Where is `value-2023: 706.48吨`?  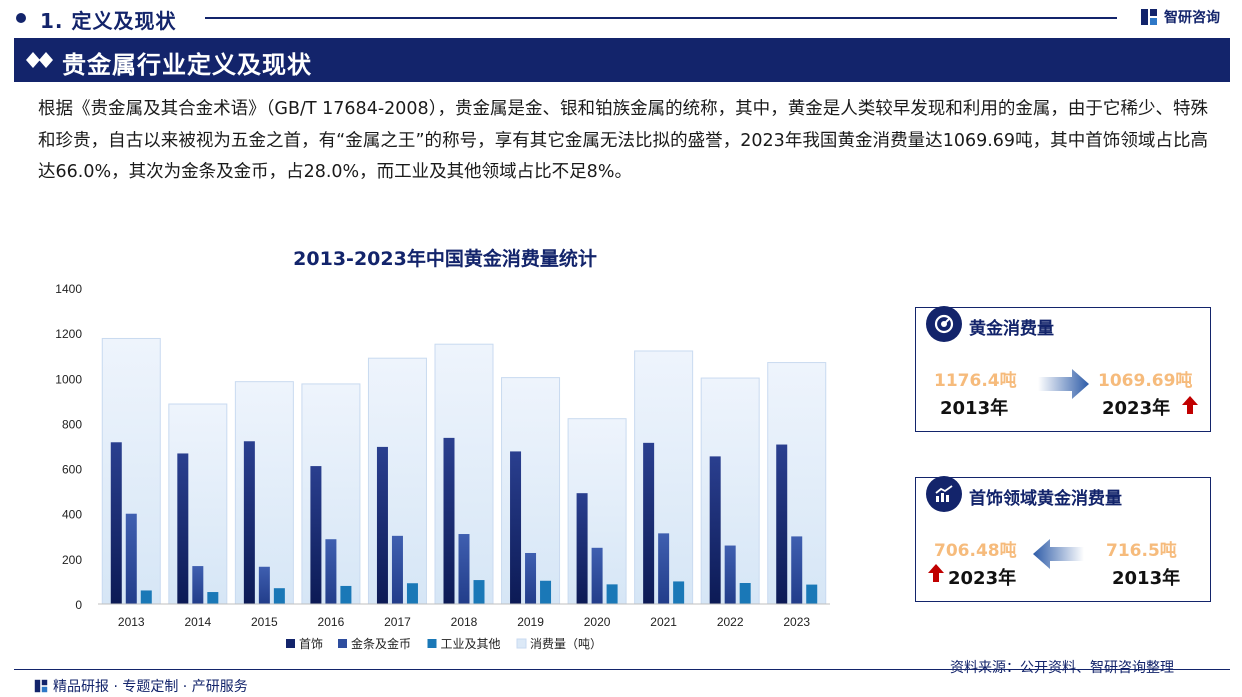 value-2023: 706.48吨 is located at coordinates (975, 551).